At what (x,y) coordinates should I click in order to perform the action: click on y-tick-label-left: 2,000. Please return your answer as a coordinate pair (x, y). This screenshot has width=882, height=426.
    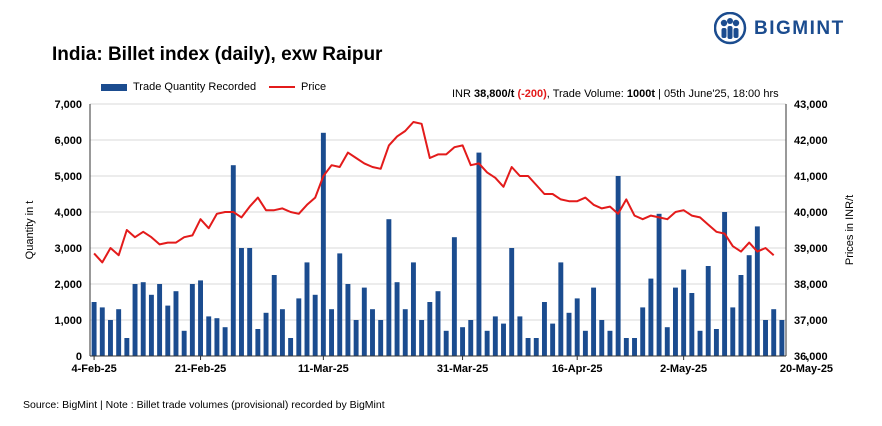
    Looking at the image, I should click on (68, 285).